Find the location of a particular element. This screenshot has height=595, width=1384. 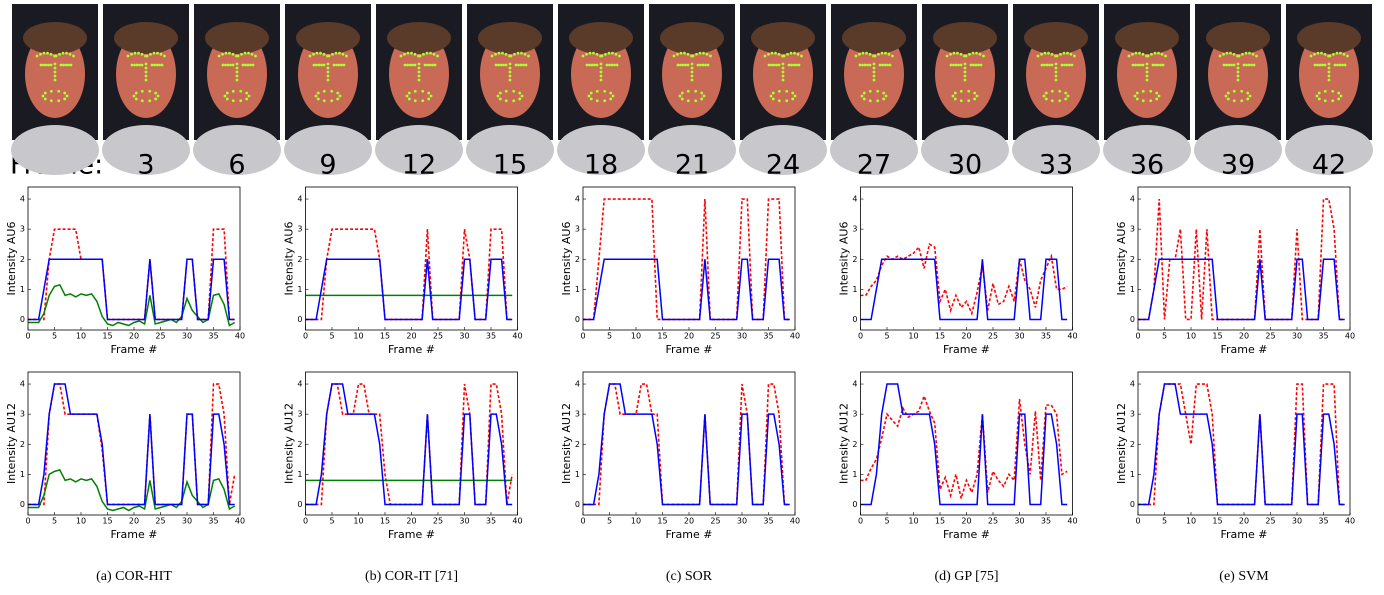

frame-number: 39 is located at coordinates (1238, 165).